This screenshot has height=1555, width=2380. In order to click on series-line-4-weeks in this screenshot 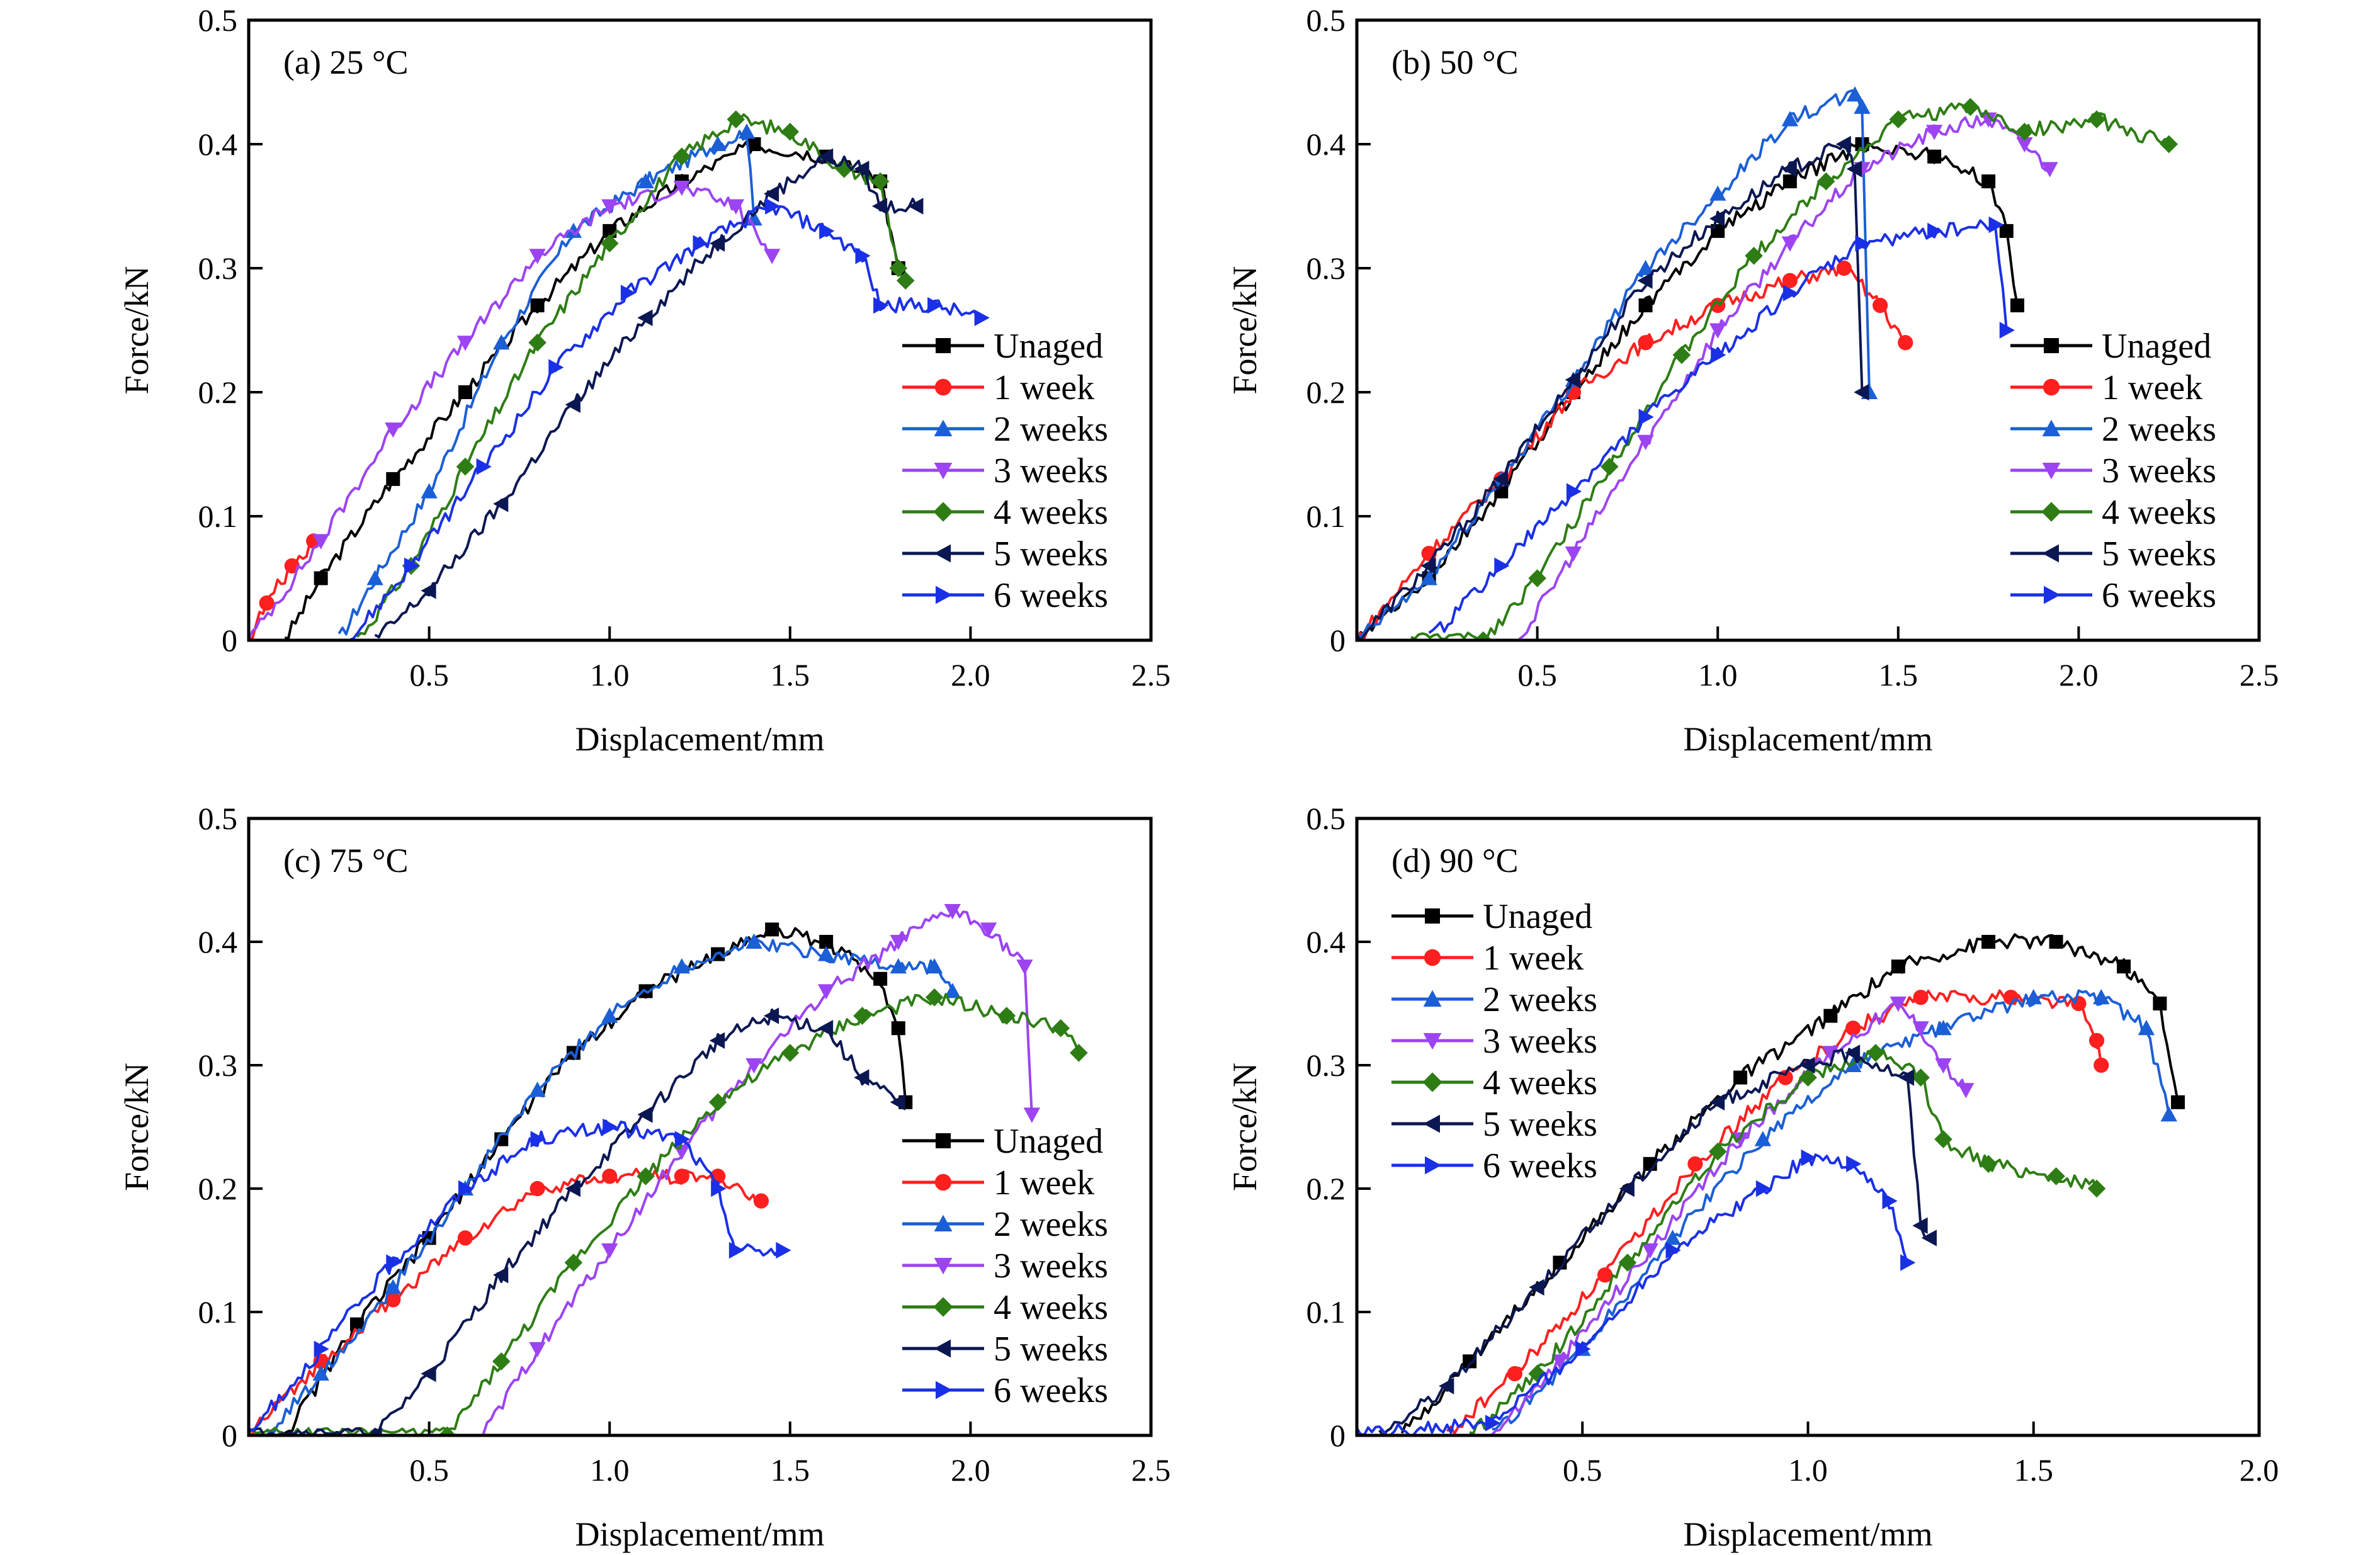, I will do `click(631, 375)`.